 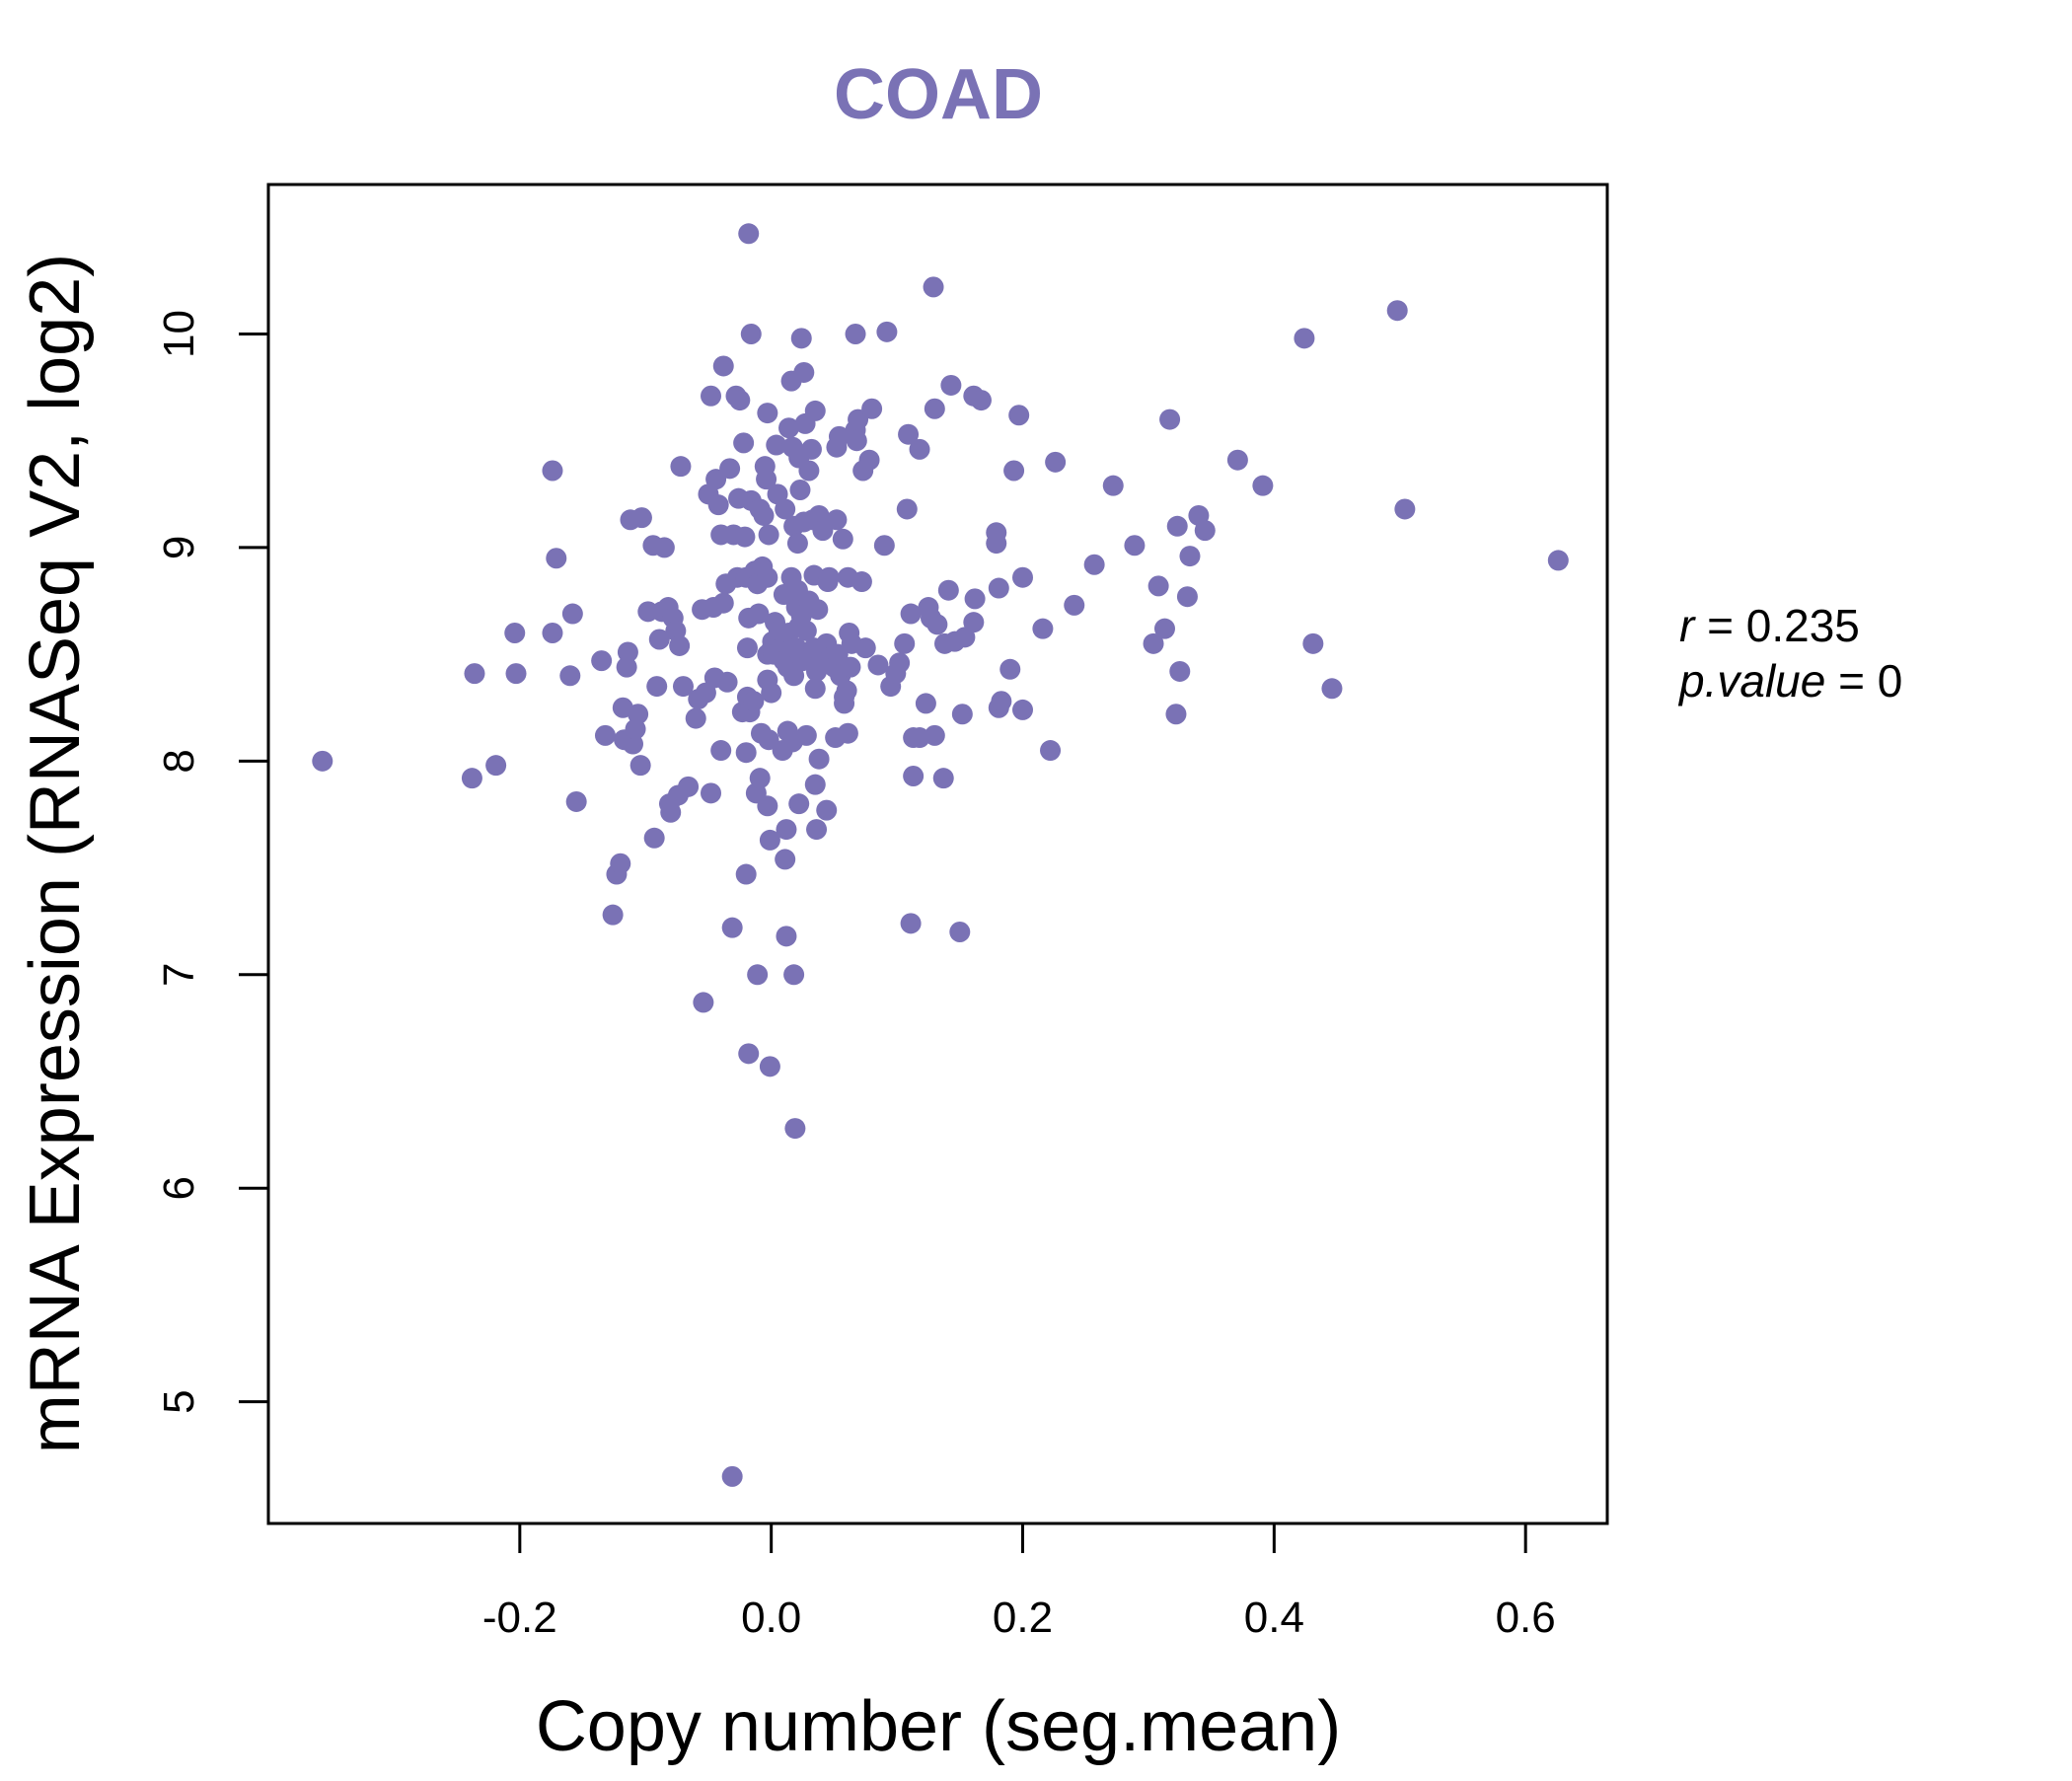 What do you see at coordinates (1526, 1618) in the screenshot?
I see `x-tick-label: 0.6` at bounding box center [1526, 1618].